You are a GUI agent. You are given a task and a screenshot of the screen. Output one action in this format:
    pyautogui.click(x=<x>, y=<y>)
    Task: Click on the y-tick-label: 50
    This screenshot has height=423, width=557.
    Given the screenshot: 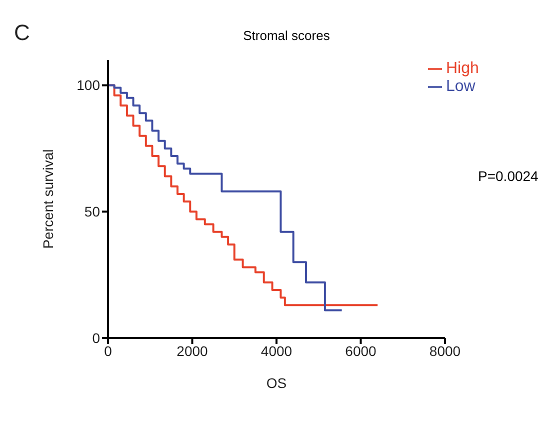 What is the action you would take?
    pyautogui.click(x=92, y=212)
    